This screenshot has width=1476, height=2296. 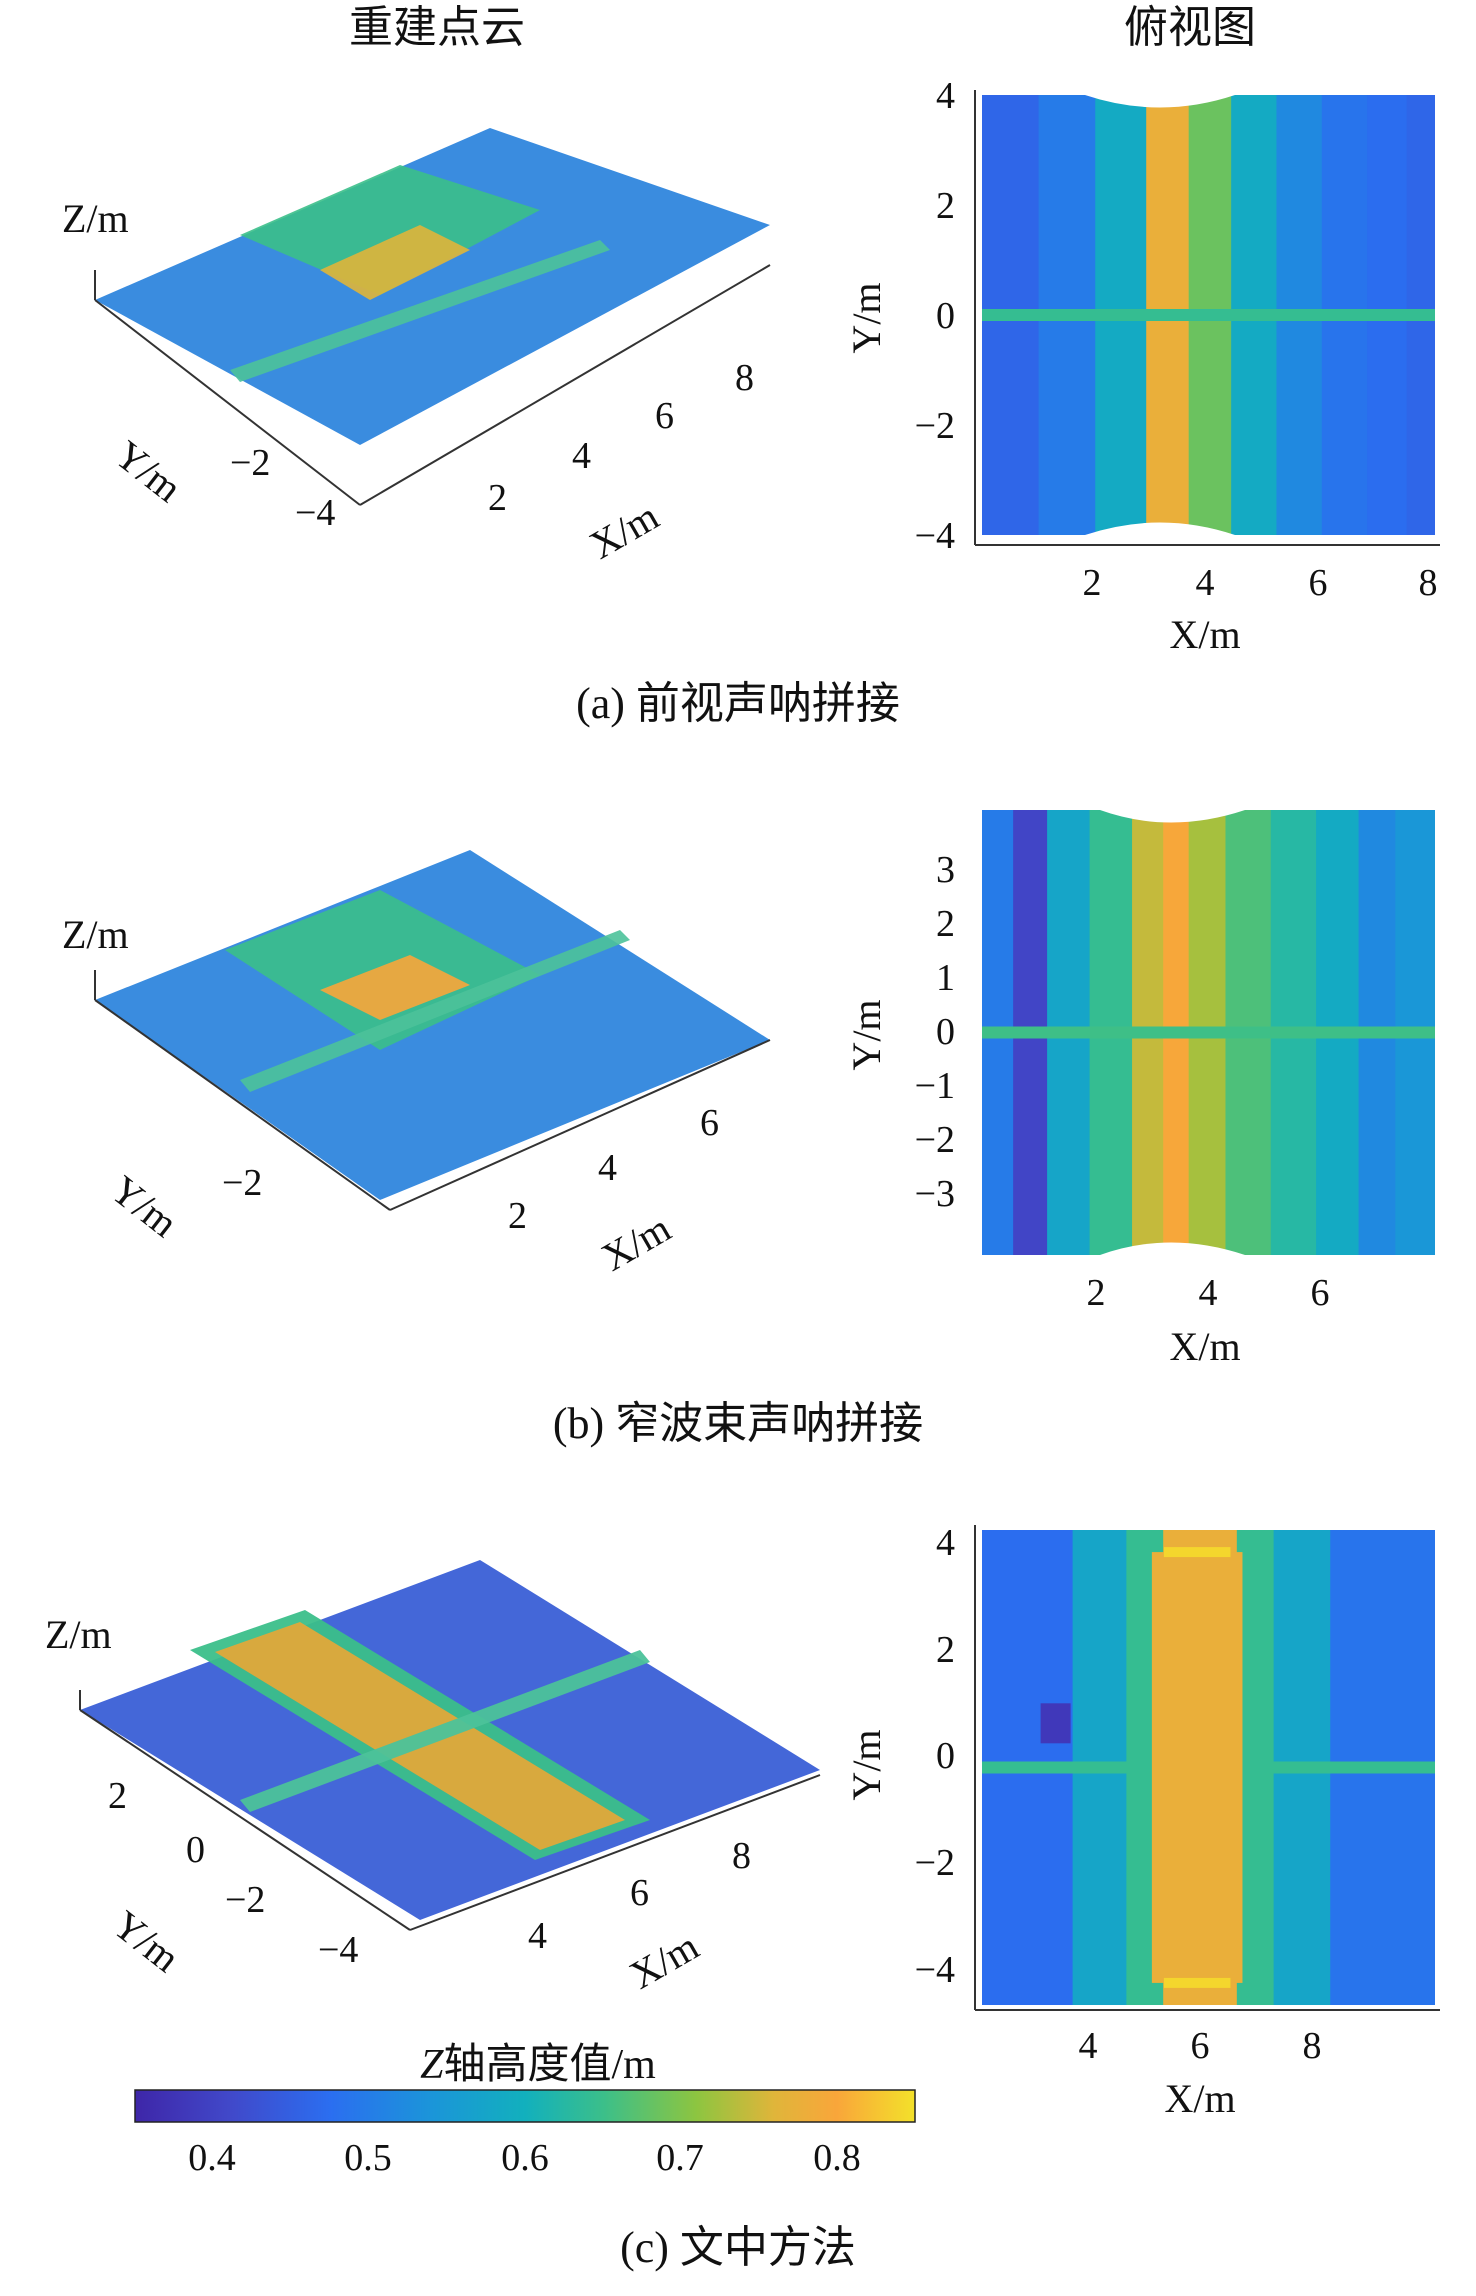 What do you see at coordinates (738, 703) in the screenshot?
I see `caption-a: (a) 前视声呐拼接` at bounding box center [738, 703].